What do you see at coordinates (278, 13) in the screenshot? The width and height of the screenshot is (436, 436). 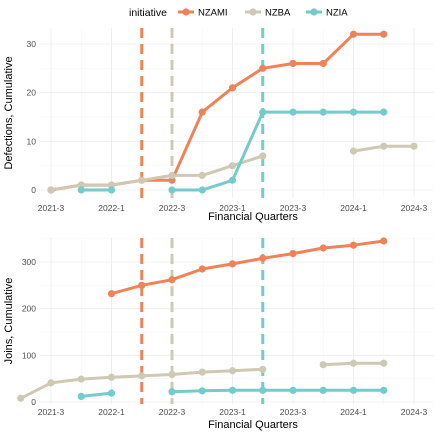 I see `legend-label: NZBA` at bounding box center [278, 13].